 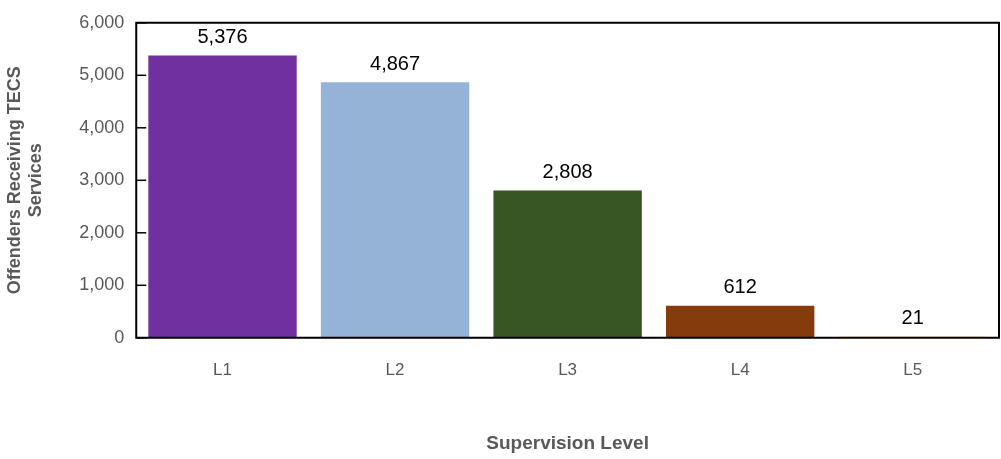 What do you see at coordinates (24, 180) in the screenshot?
I see `y-axis-title: Offenders Receiving TECS Services` at bounding box center [24, 180].